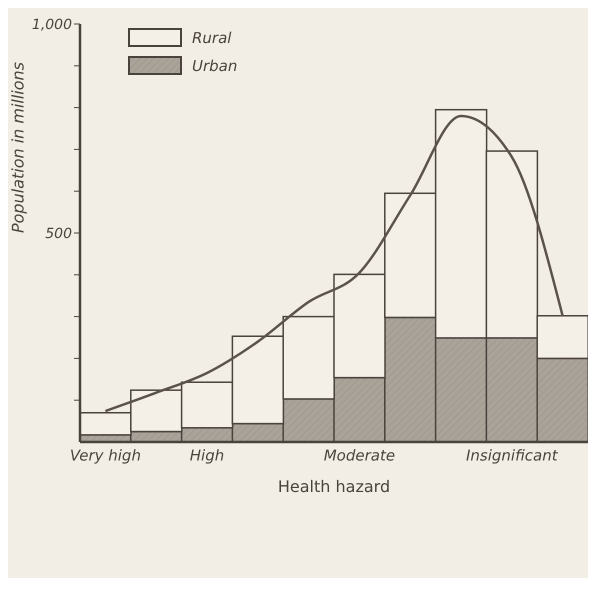  Describe the element at coordinates (105, 455) in the screenshot. I see `x-tick-label: Very high` at that location.